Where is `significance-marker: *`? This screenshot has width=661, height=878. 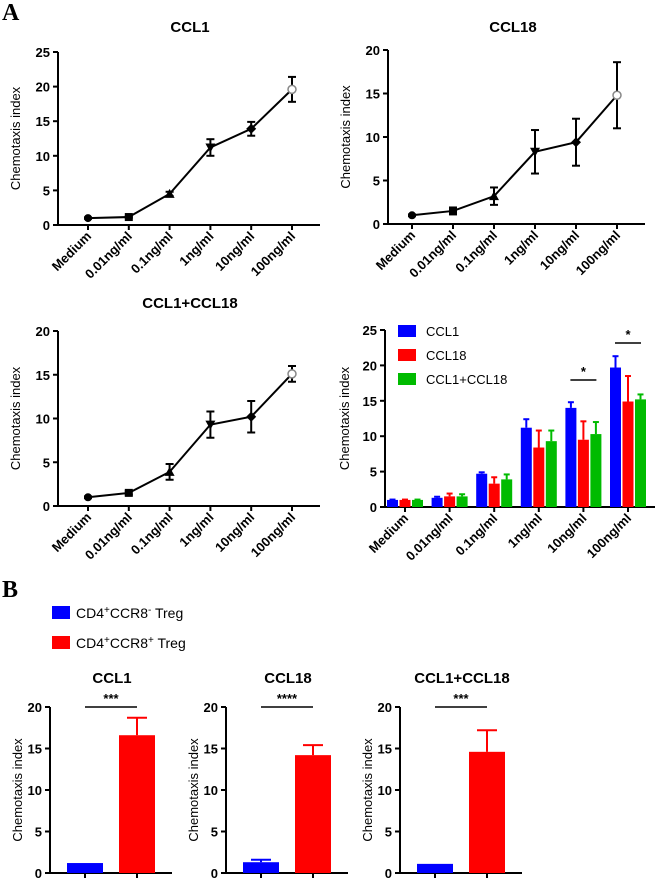
significance-marker: * is located at coordinates (628, 334).